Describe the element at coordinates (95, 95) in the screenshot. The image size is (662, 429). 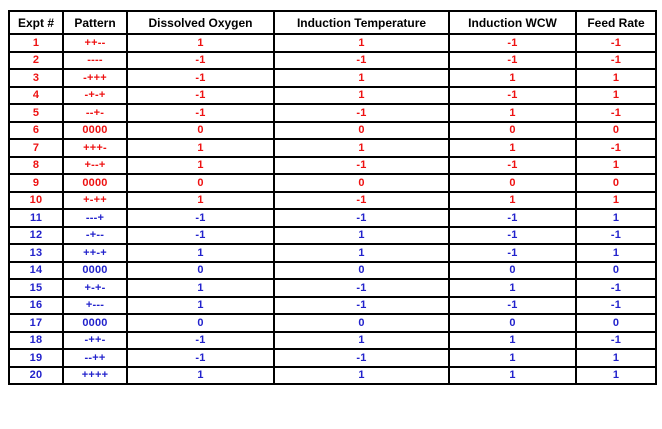
I see `pattern-cell: -+-+` at that location.